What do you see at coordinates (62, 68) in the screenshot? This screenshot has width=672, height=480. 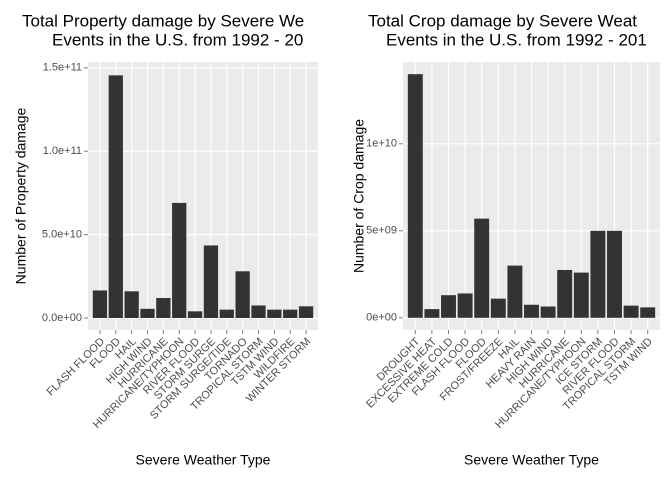 I see `y-tick-label: 1.5e+11` at bounding box center [62, 68].